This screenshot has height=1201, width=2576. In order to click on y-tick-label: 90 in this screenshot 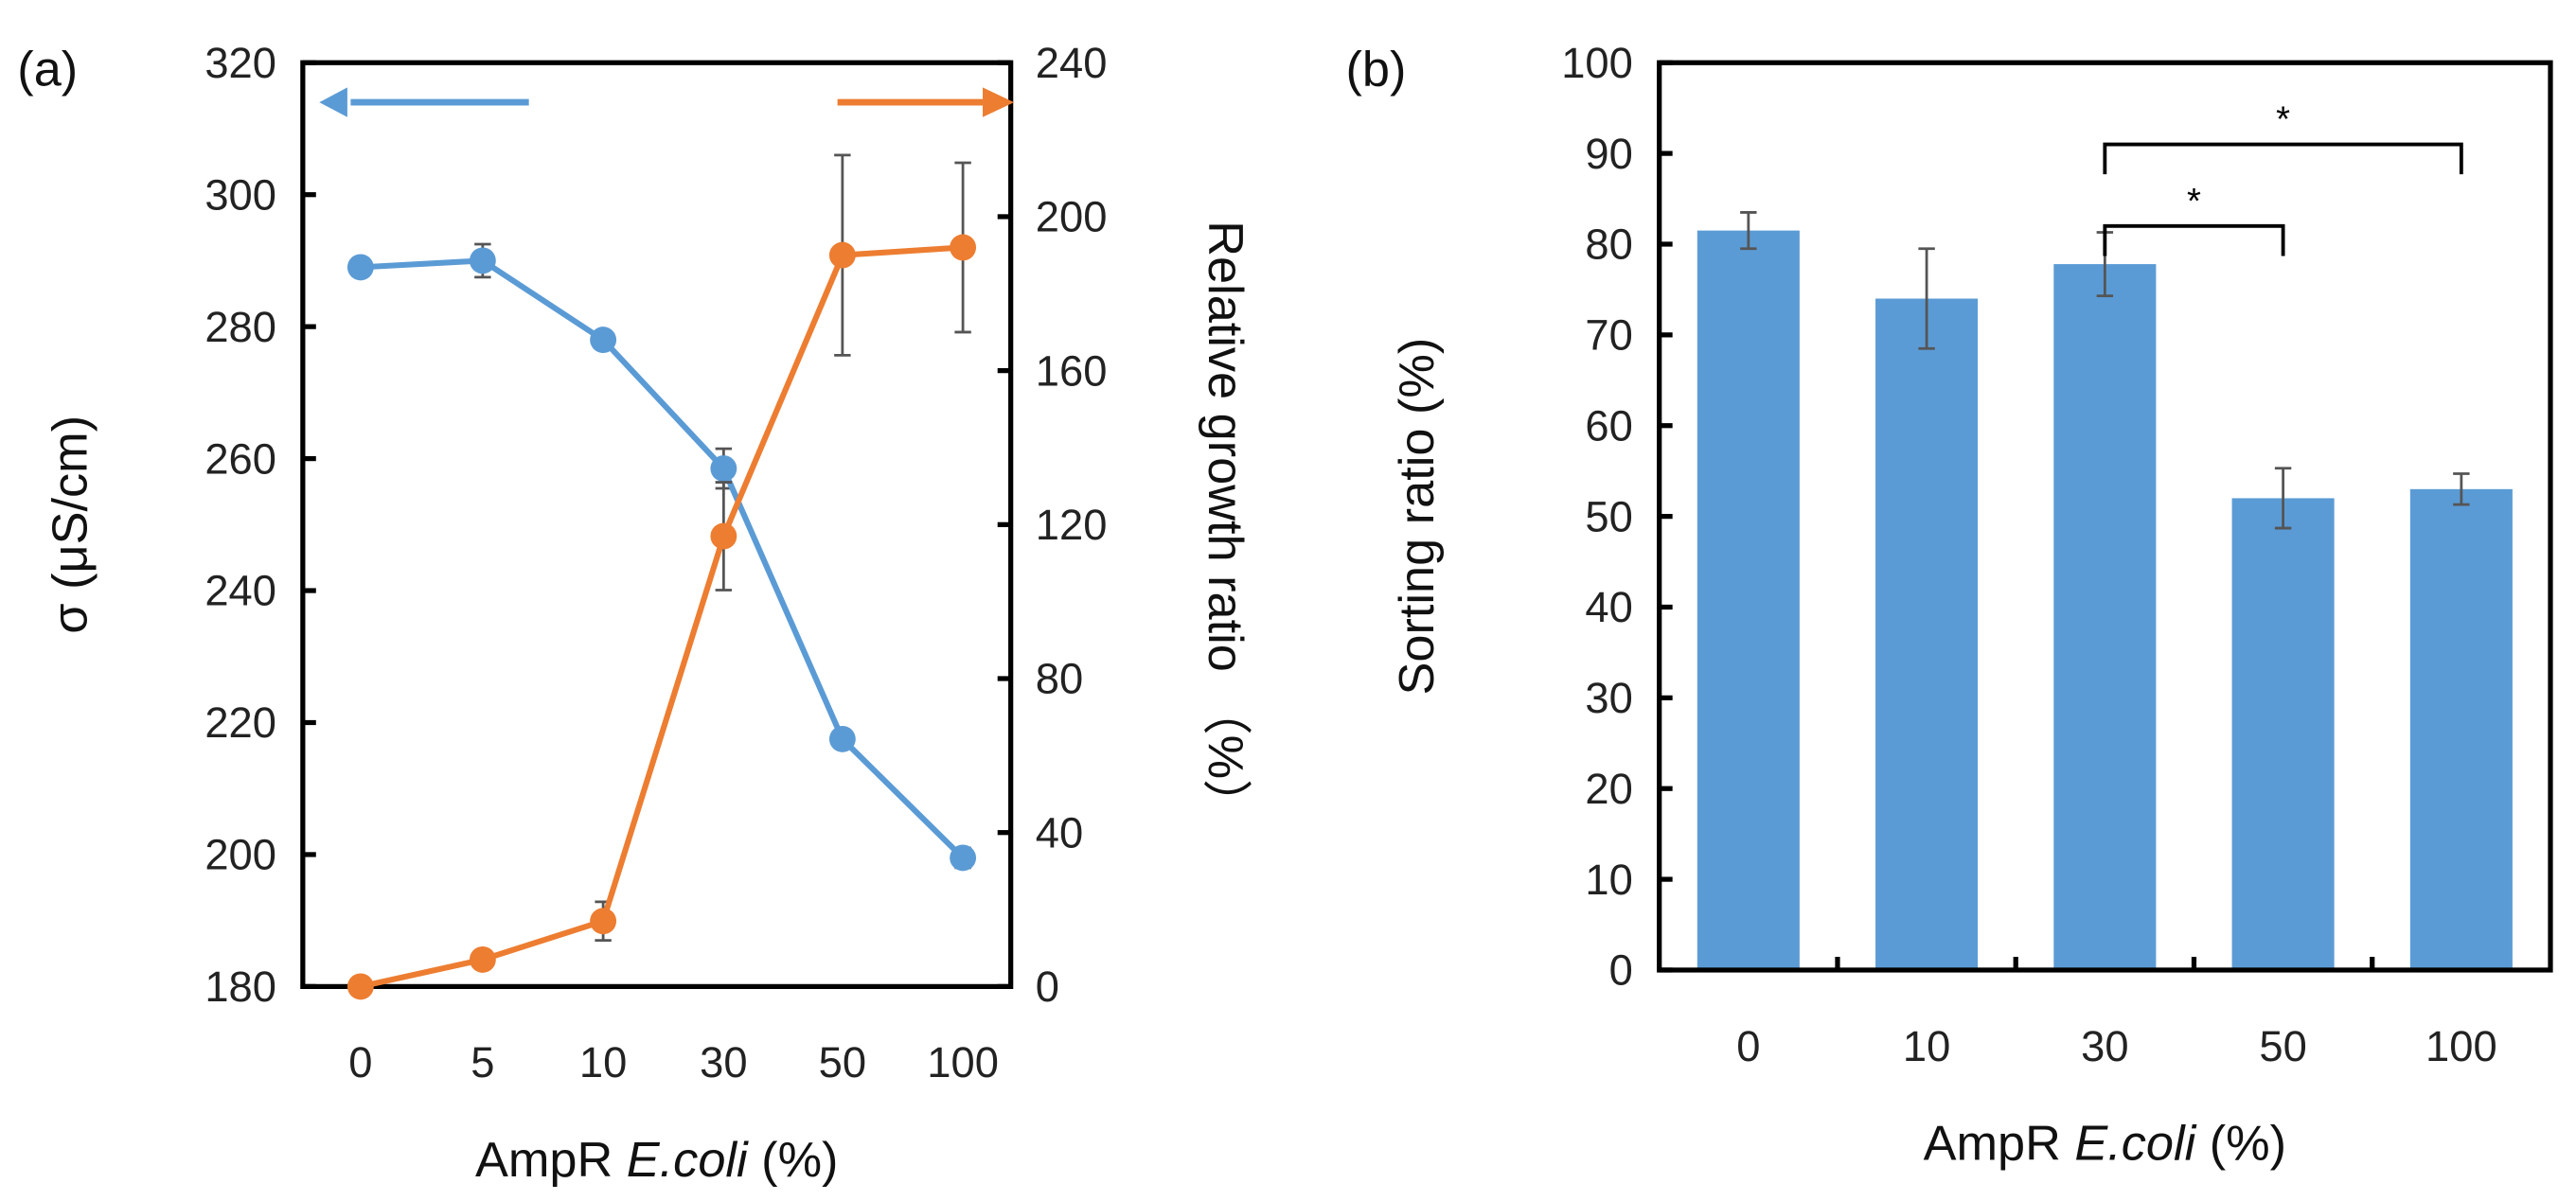, I will do `click(1608, 154)`.